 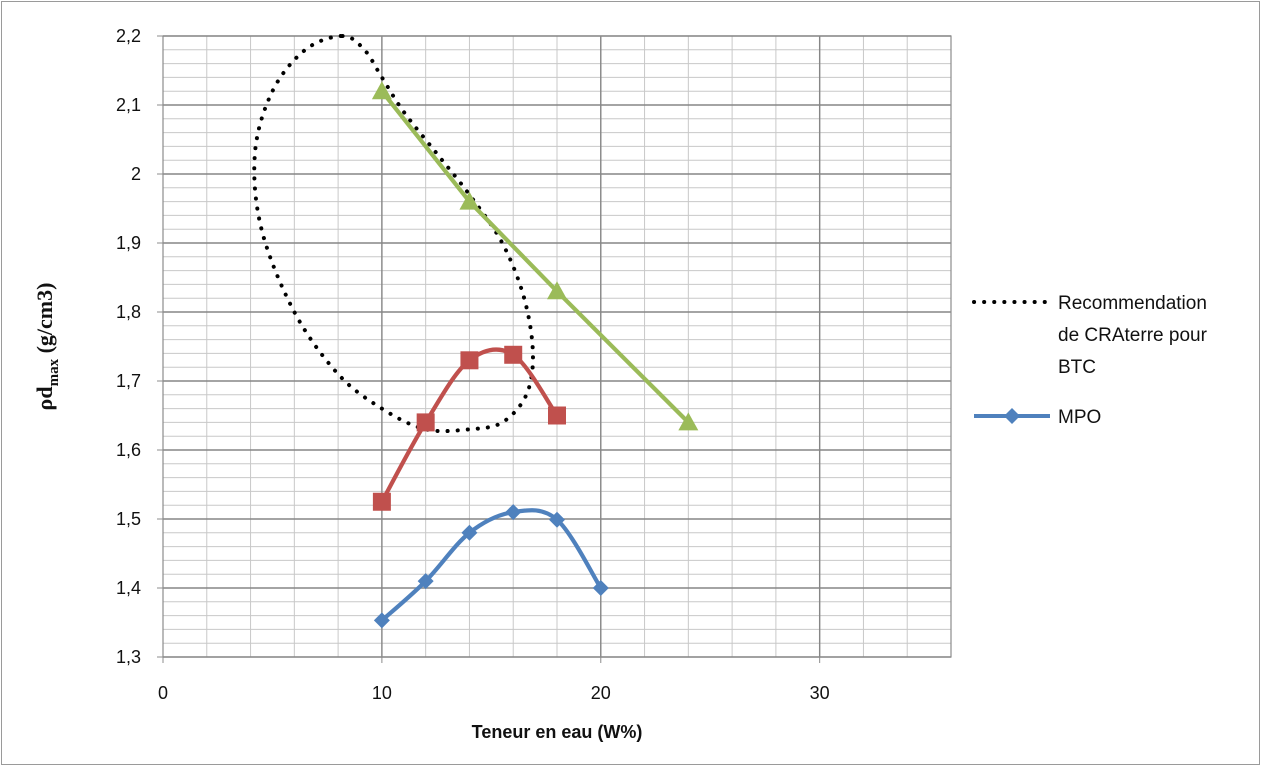 What do you see at coordinates (128, 450) in the screenshot?
I see `y-tick-label: 1,6` at bounding box center [128, 450].